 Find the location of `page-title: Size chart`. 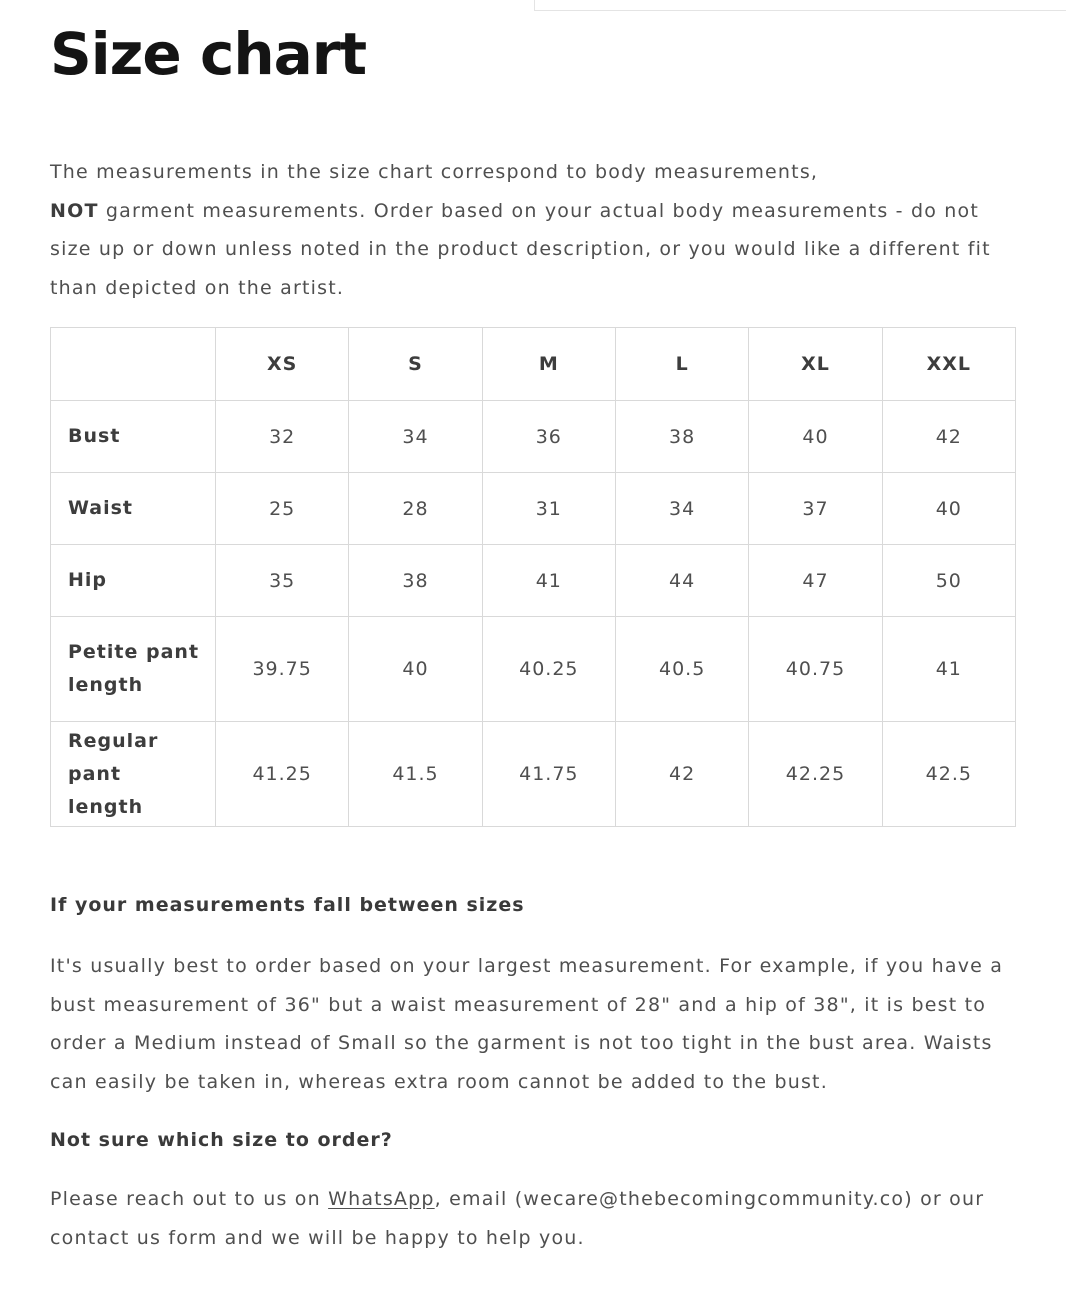

page-title: Size chart is located at coordinates (208, 54).